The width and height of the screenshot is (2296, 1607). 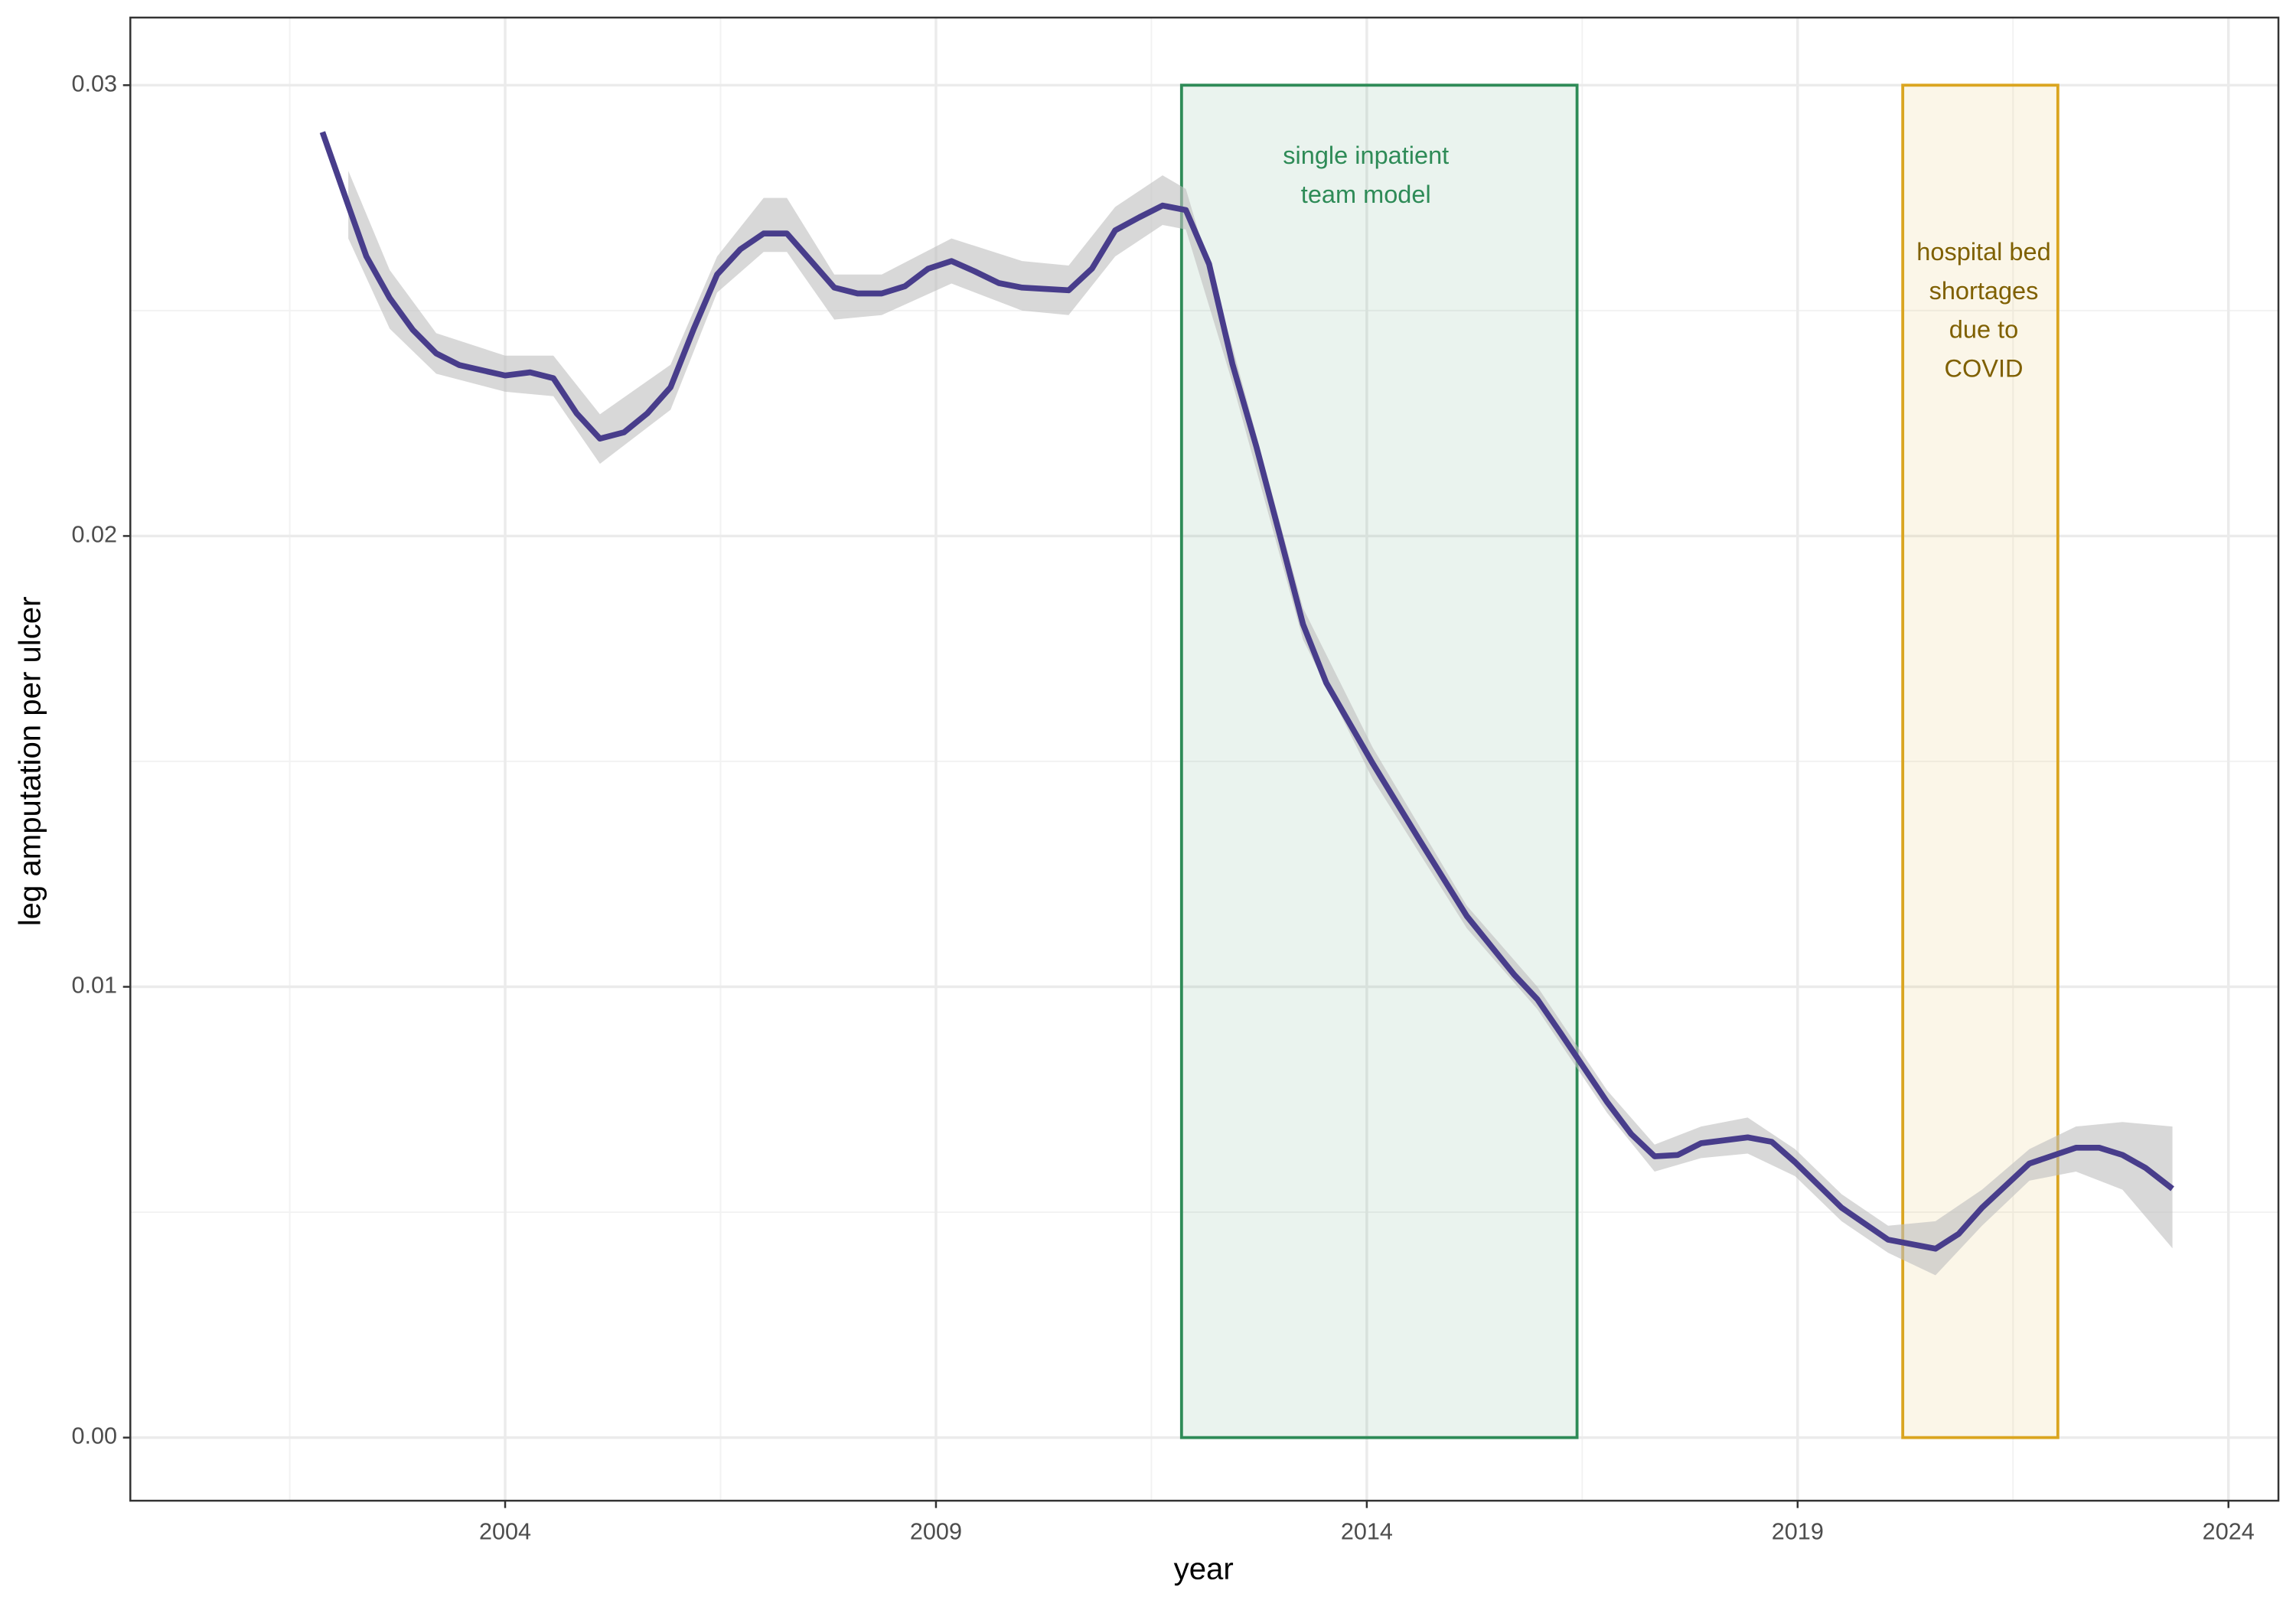 I want to click on x-tick-label: 2009, so click(x=936, y=1531).